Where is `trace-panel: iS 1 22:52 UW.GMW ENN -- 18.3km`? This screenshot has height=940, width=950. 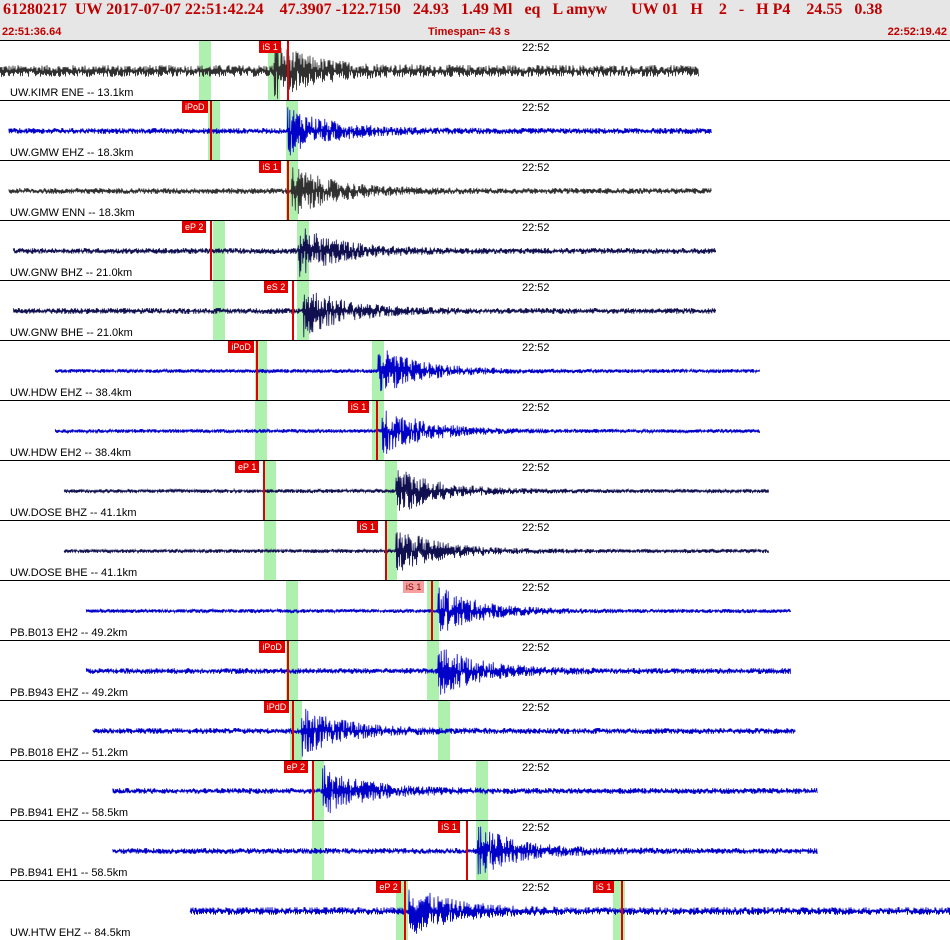
trace-panel: iS 1 22:52 UW.GMW ENN -- 18.3km is located at coordinates (475, 190).